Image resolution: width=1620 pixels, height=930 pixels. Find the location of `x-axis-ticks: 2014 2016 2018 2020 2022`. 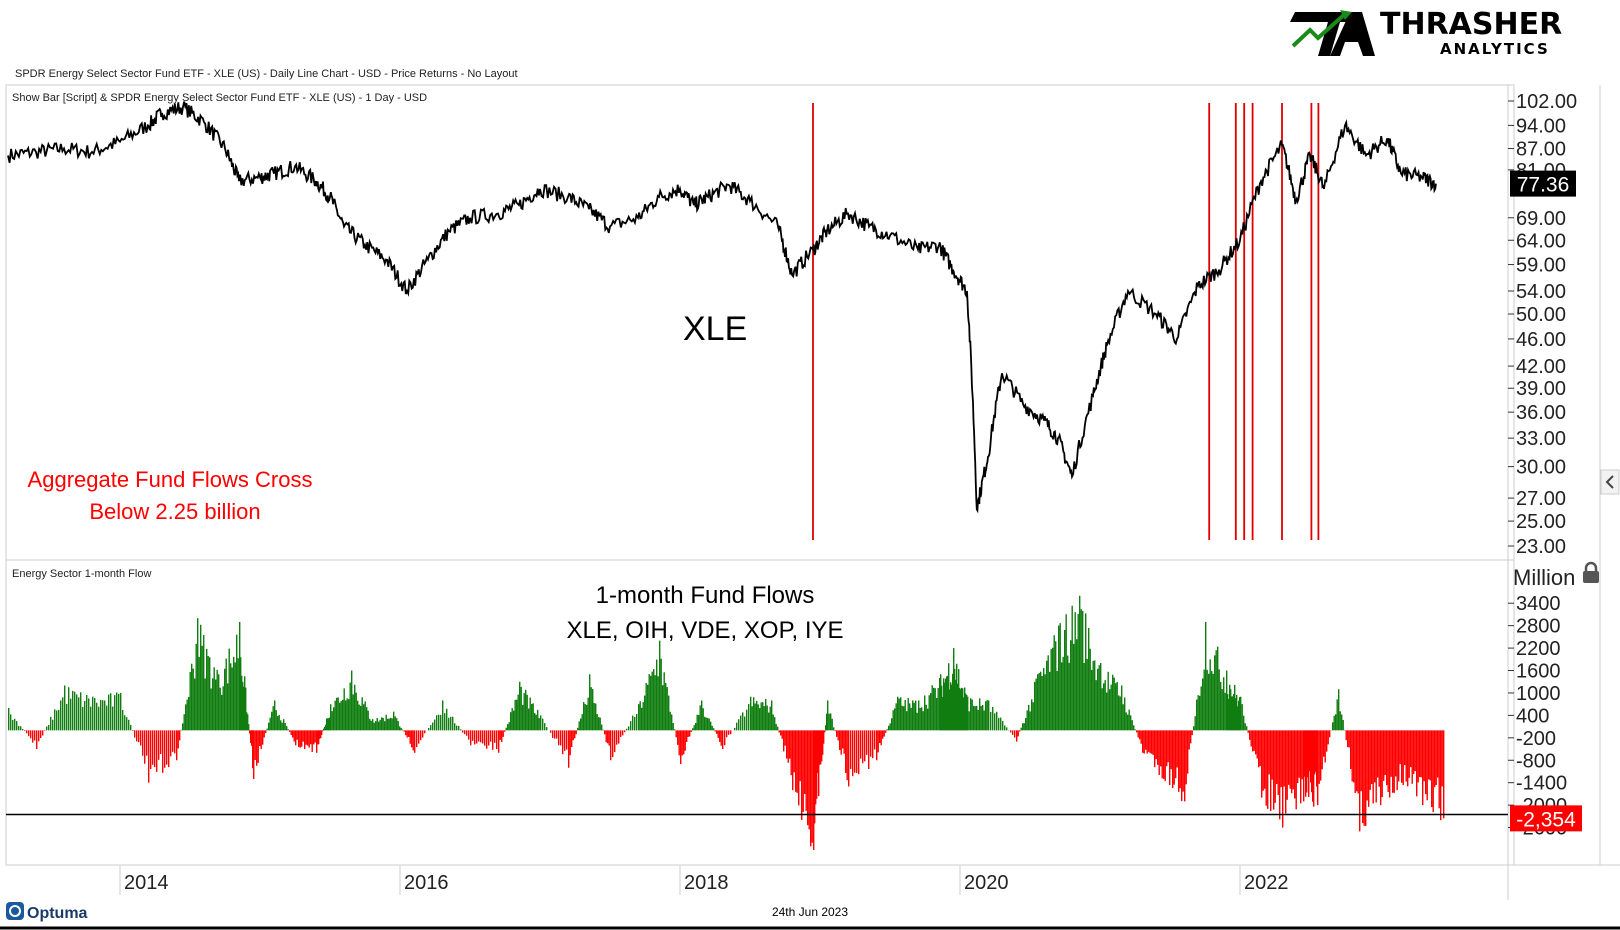

x-axis-ticks: 2014 2016 2018 2020 2022 is located at coordinates (704, 880).